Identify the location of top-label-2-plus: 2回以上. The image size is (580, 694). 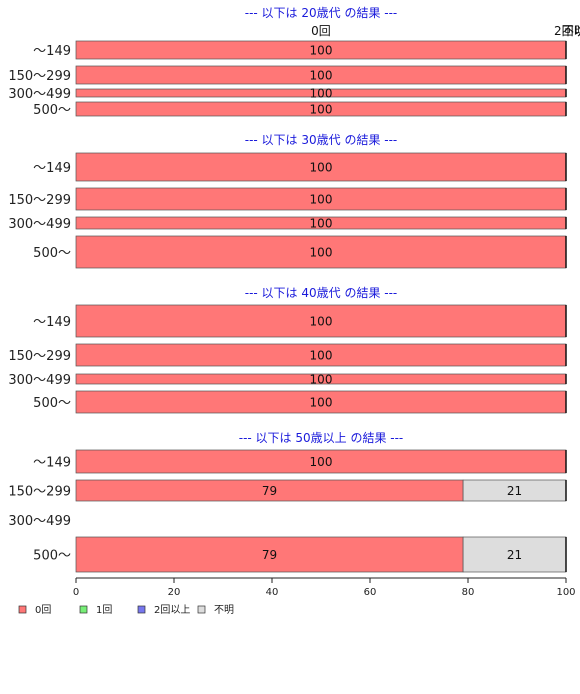
(567, 31).